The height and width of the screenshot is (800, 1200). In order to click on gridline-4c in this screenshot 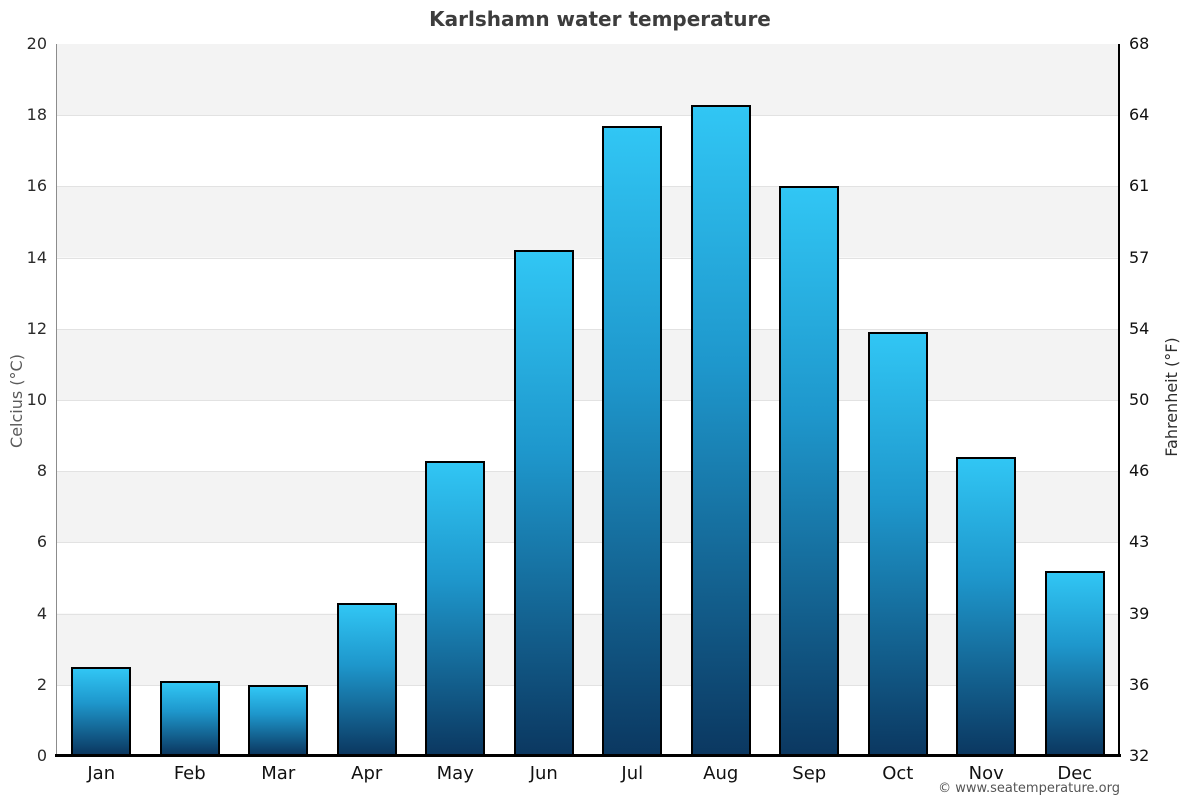, I will do `click(588, 614)`.